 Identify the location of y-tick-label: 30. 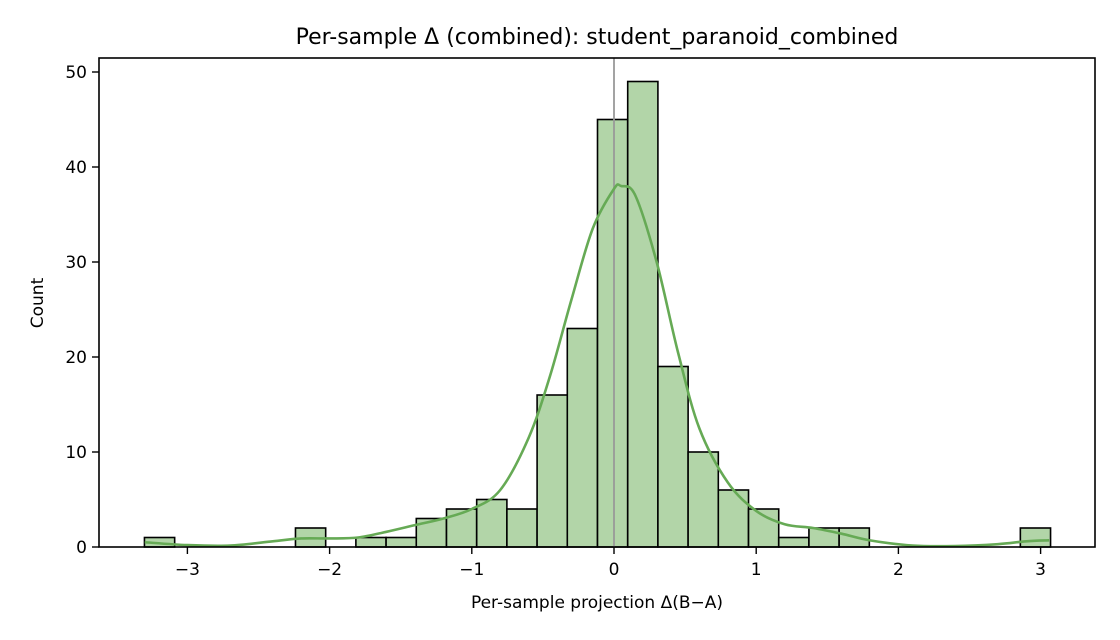
(76, 263).